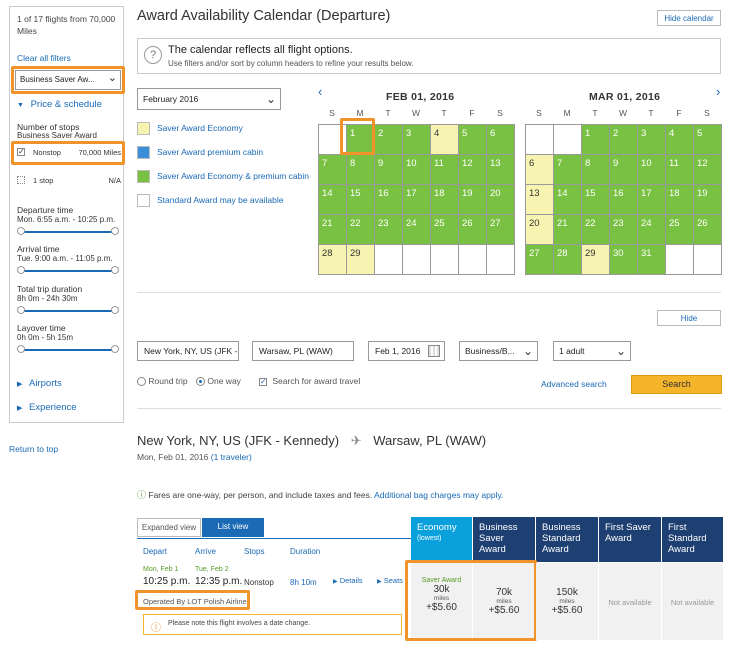  Describe the element at coordinates (209, 99) in the screenshot. I see `month-select: February 2016 ⌄` at that location.